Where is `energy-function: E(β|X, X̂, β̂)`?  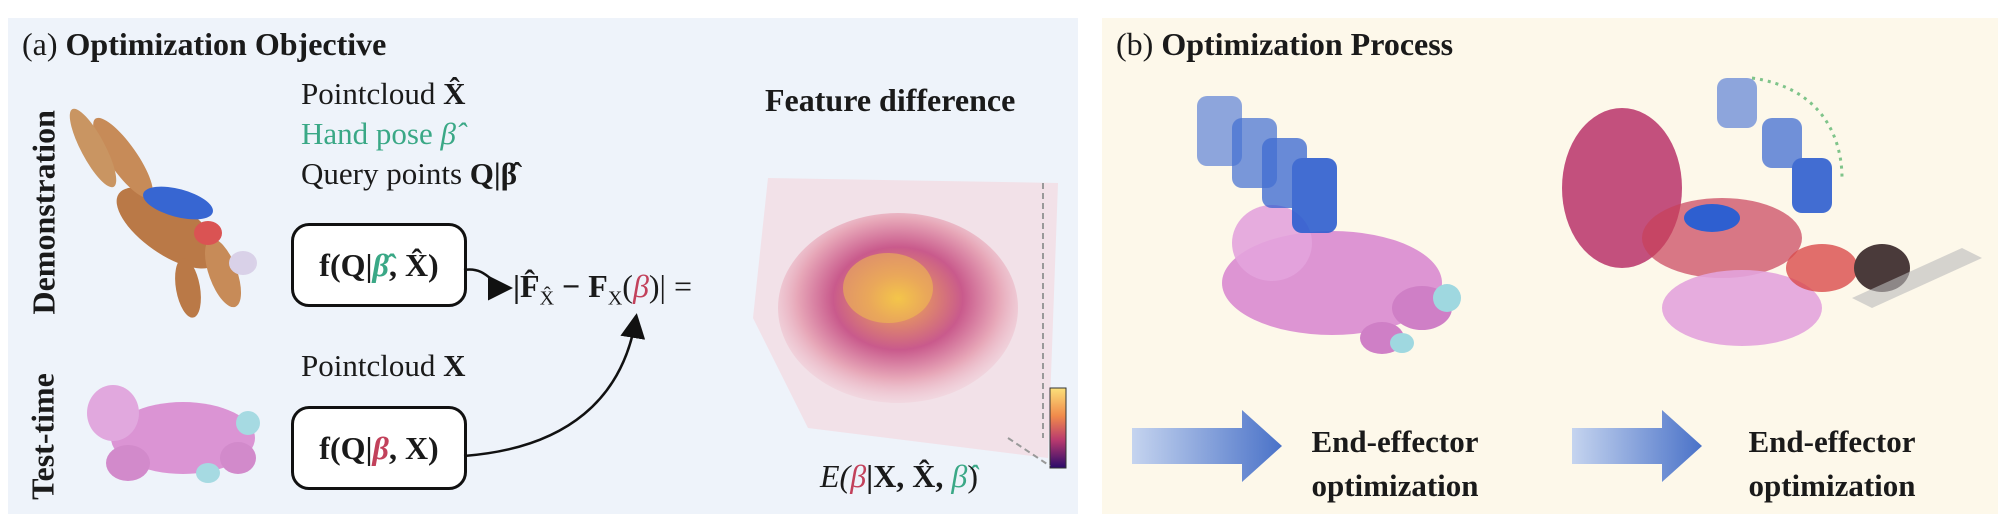 energy-function: E(β|X, X̂, β̂) is located at coordinates (899, 476).